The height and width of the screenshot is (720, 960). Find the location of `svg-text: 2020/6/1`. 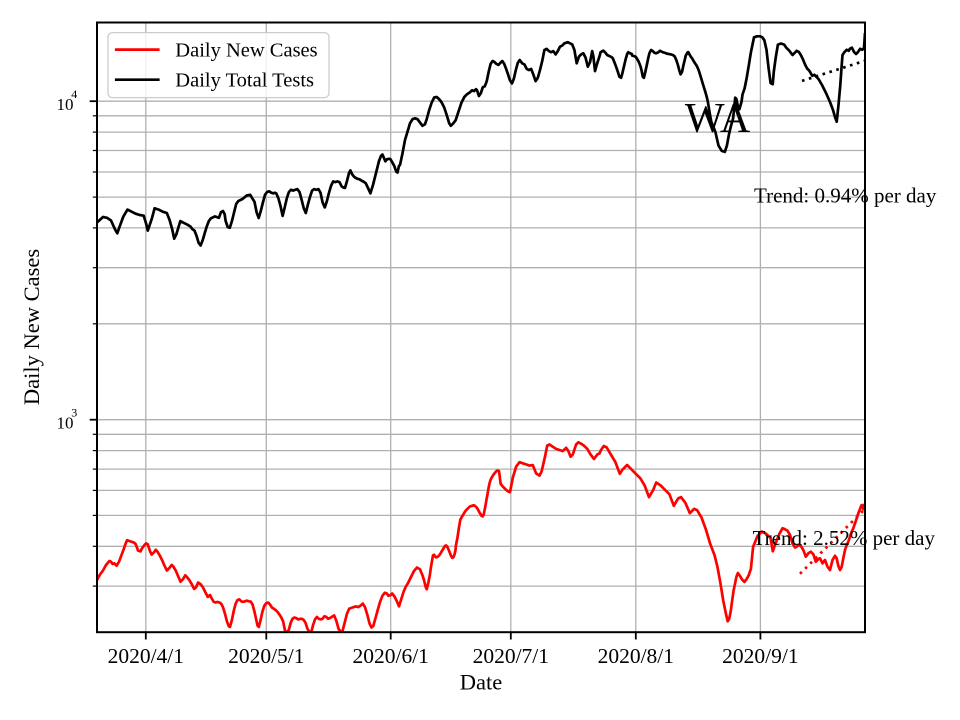

svg-text: 2020/6/1 is located at coordinates (390, 656).